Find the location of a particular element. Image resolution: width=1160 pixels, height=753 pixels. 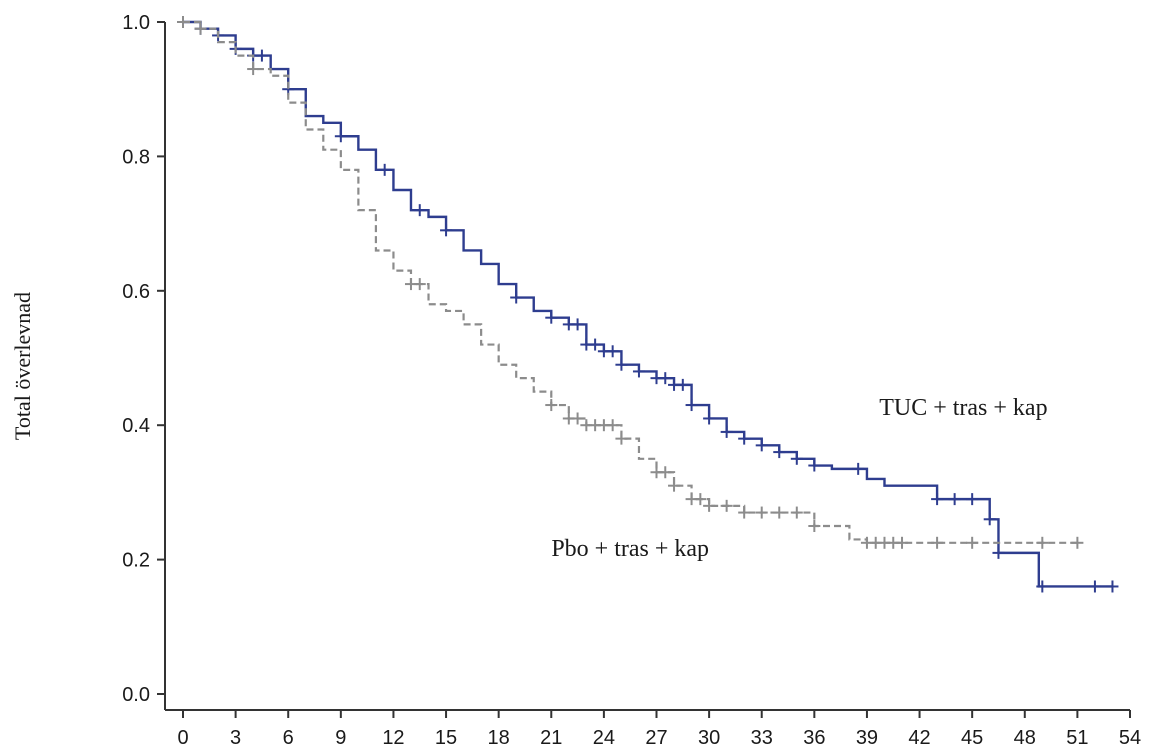

y-tick-label: 0.8 is located at coordinates (136, 157).